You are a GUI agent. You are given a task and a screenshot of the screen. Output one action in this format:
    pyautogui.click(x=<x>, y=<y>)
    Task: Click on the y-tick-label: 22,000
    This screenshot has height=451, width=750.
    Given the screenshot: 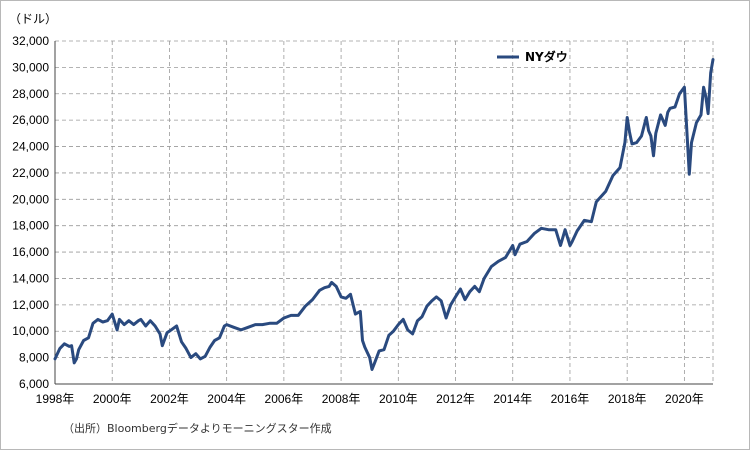 What is the action you would take?
    pyautogui.click(x=30, y=173)
    